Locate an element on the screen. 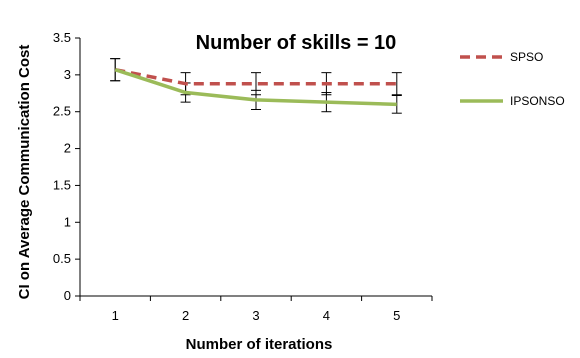 Image resolution: width=580 pixels, height=358 pixels. legend-item: IPSONSO is located at coordinates (512, 101).